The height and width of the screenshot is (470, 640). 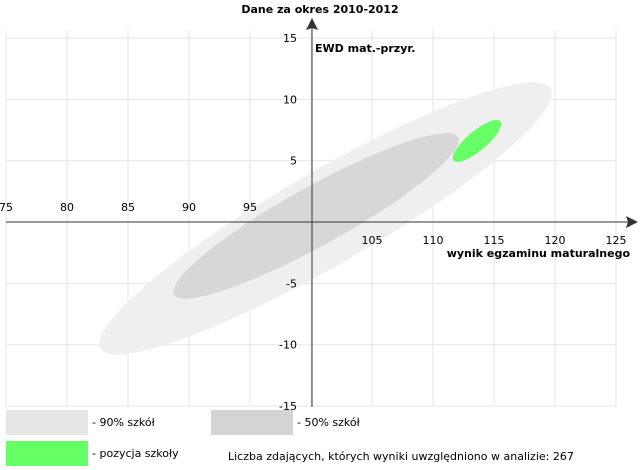 I want to click on legend-label-50: - 50% szkół, so click(x=329, y=422).